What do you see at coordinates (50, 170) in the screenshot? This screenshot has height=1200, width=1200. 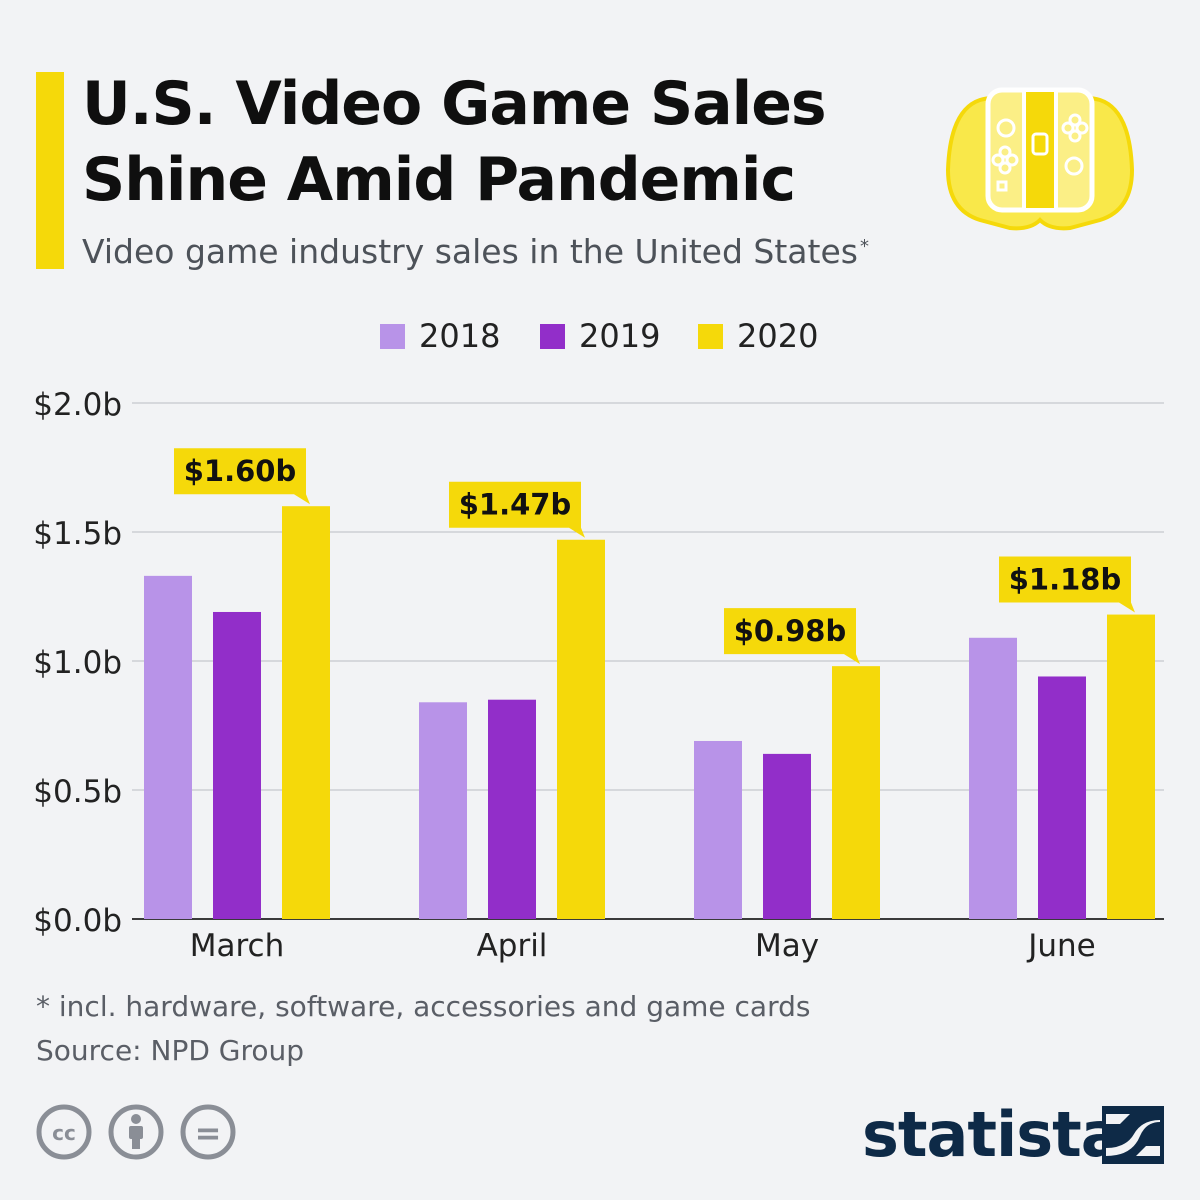 I see `accent-bar` at bounding box center [50, 170].